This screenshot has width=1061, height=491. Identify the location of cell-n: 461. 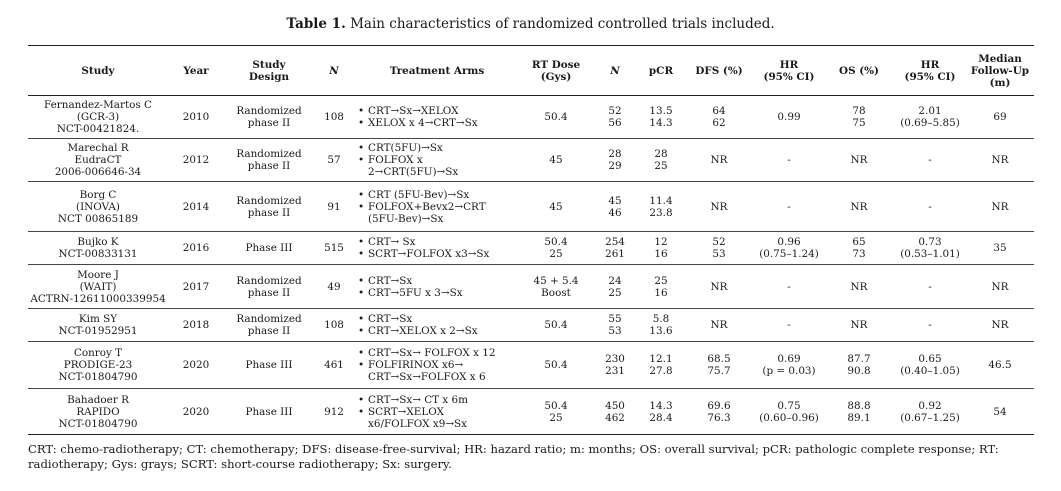
(334, 365).